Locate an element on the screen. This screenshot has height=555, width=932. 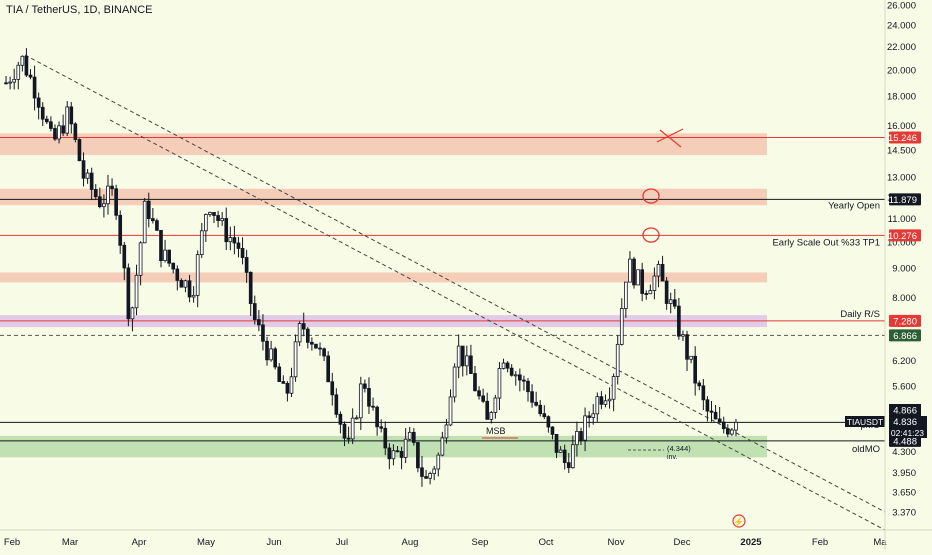
lightning-icon is located at coordinates (739, 521).